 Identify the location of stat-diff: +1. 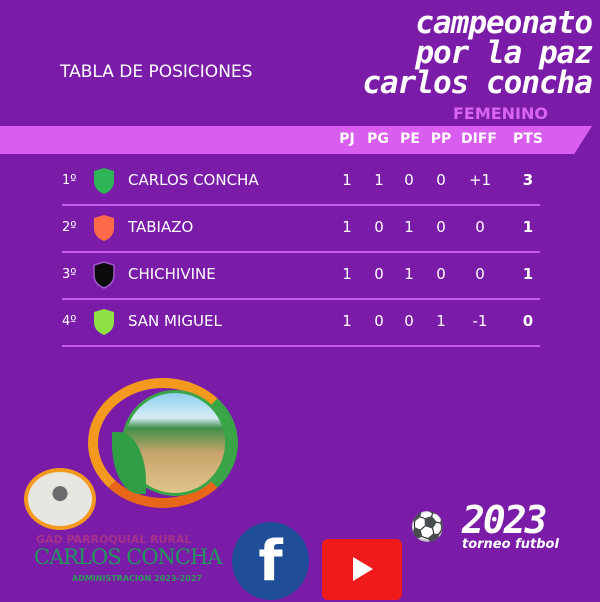
(480, 180).